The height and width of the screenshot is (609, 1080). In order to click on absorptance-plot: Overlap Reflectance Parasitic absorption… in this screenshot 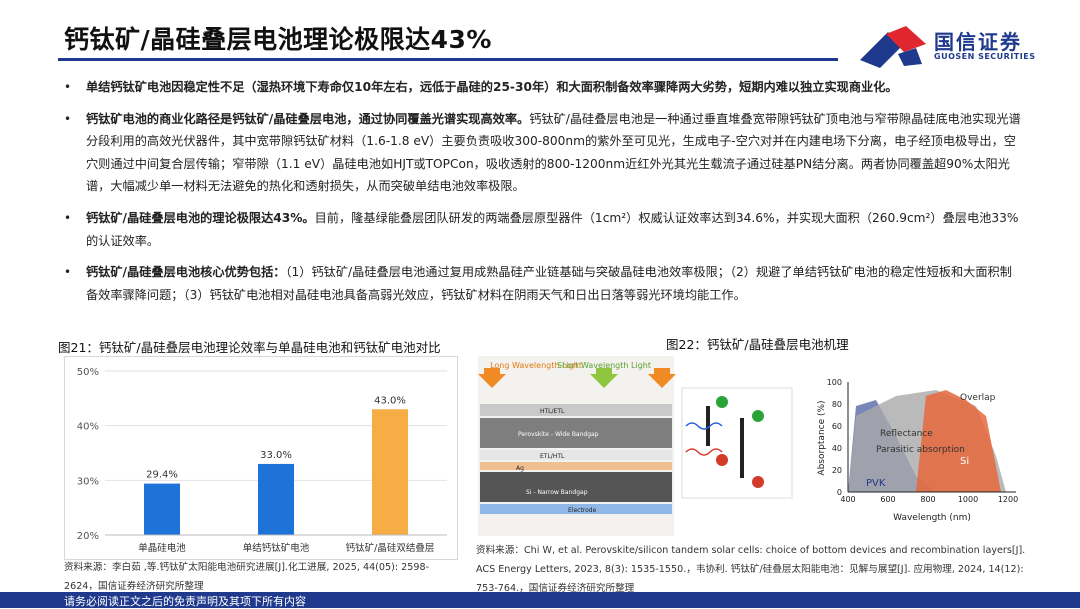, I will do `click(917, 450)`.